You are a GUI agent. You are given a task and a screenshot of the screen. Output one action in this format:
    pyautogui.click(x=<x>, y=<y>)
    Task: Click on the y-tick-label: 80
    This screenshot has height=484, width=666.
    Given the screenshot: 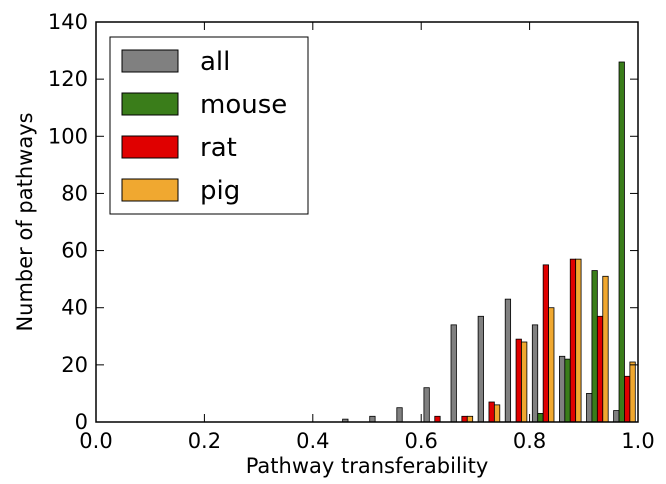 What is the action you would take?
    pyautogui.click(x=74, y=193)
    